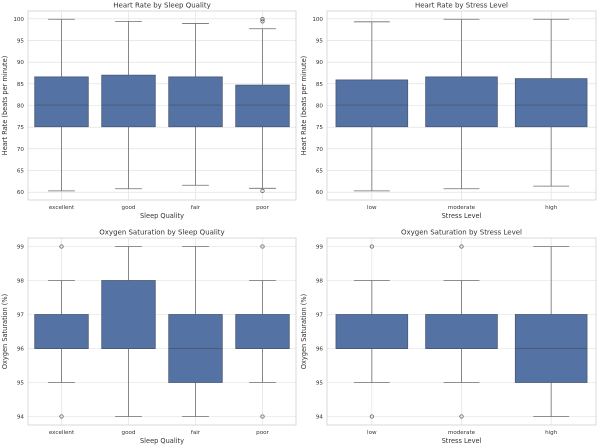 The width and height of the screenshot is (600, 448). I want to click on y-axis-label: Oxygen Saturation (%), so click(304, 331).